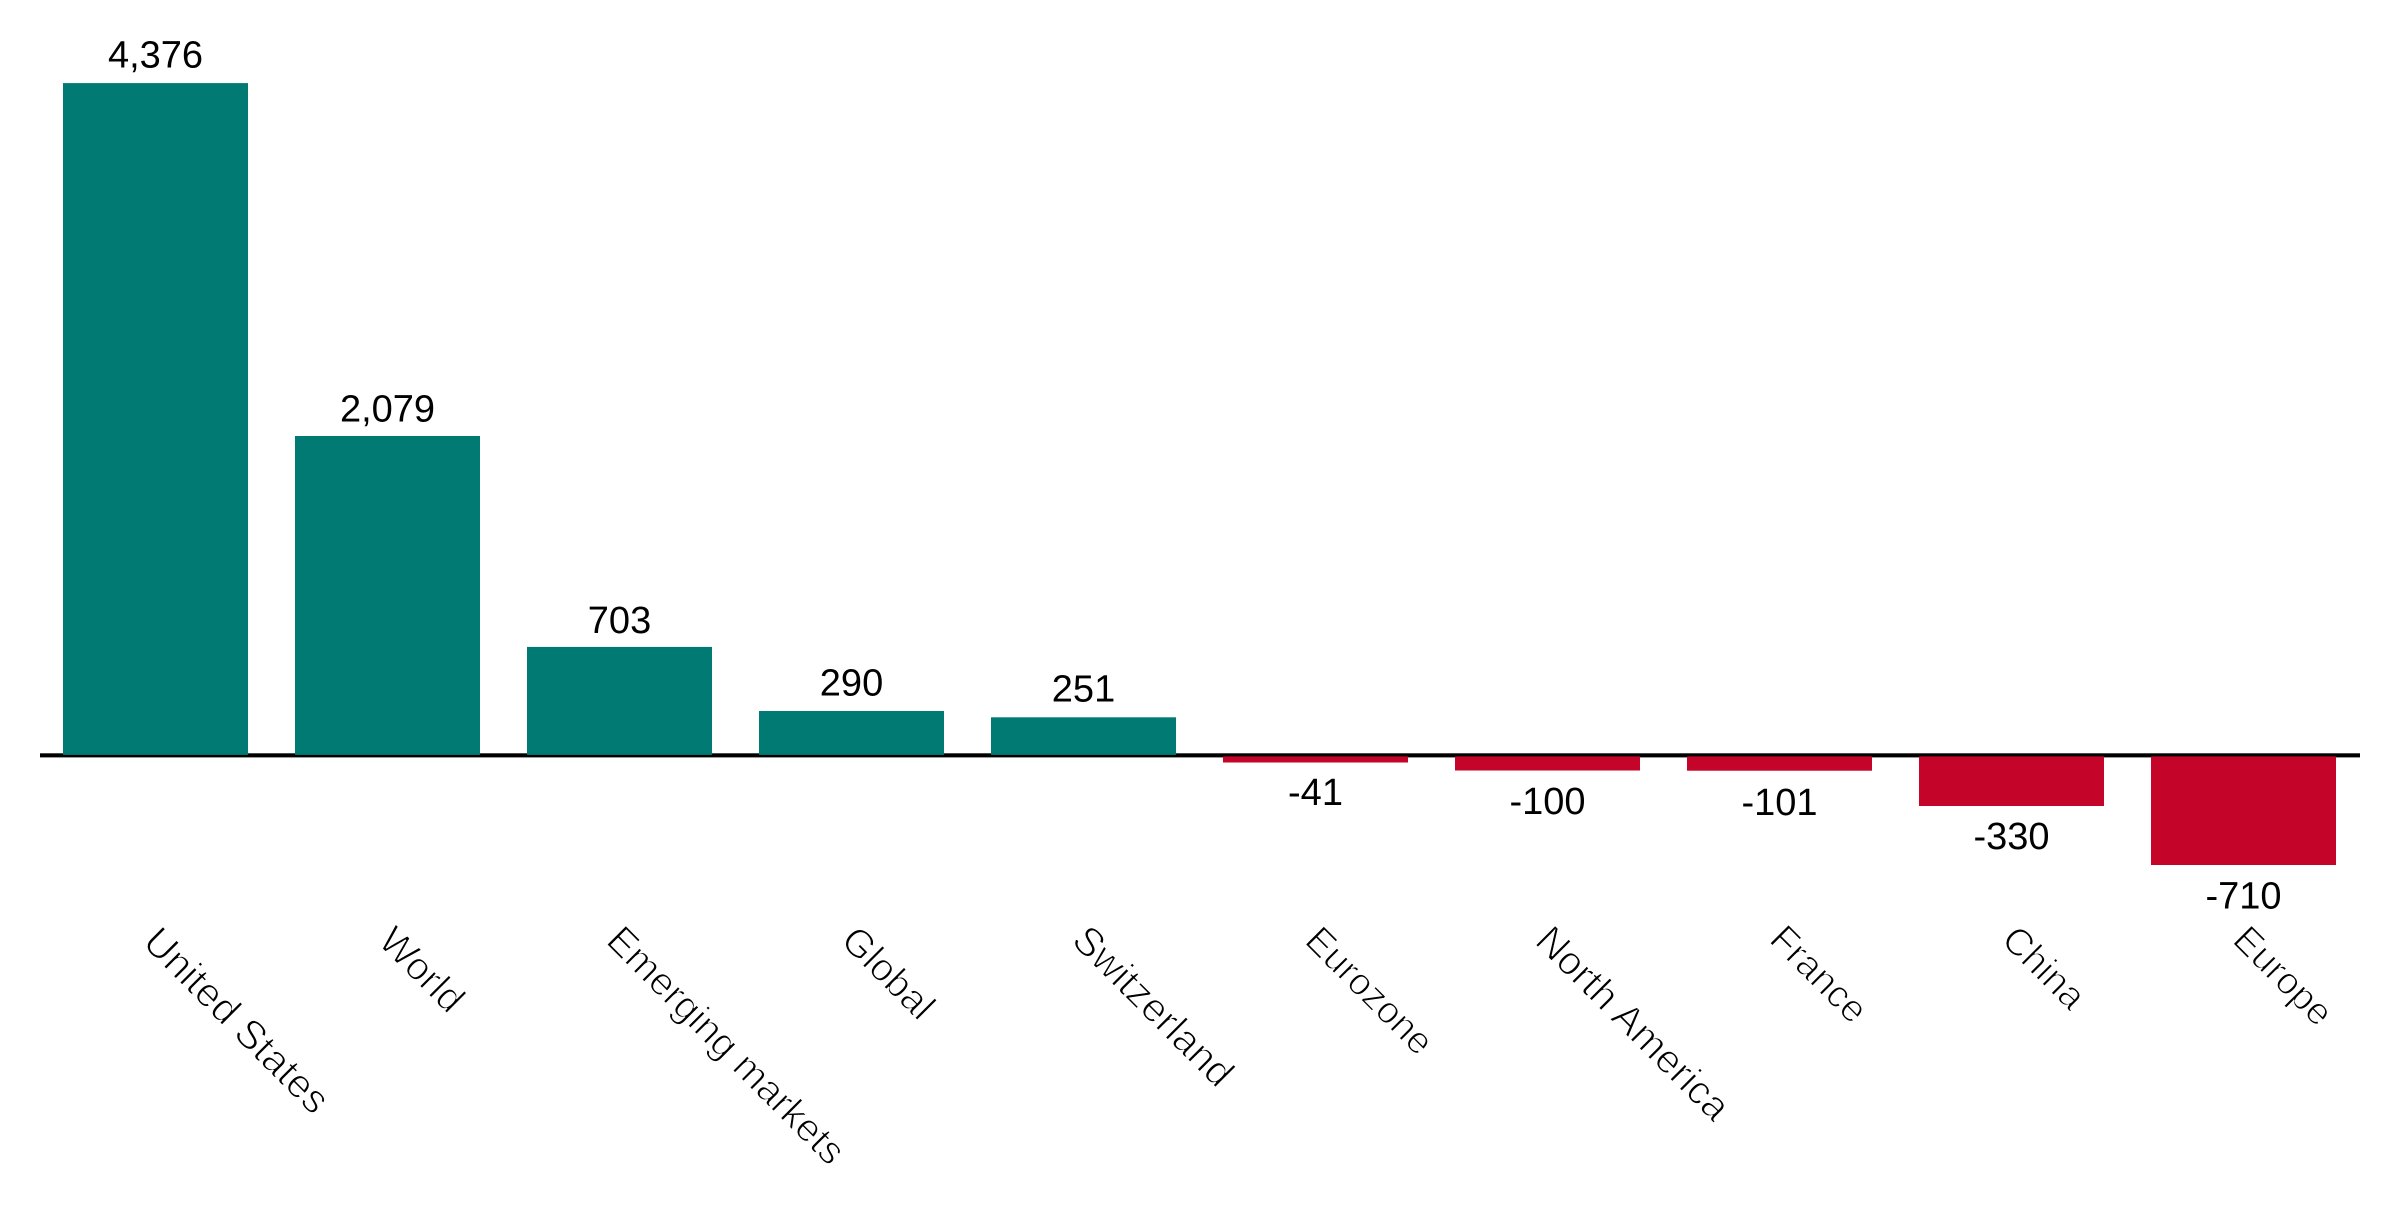 This screenshot has height=1205, width=2400. Describe the element at coordinates (1083, 690) in the screenshot. I see `svg-text: 251` at that location.